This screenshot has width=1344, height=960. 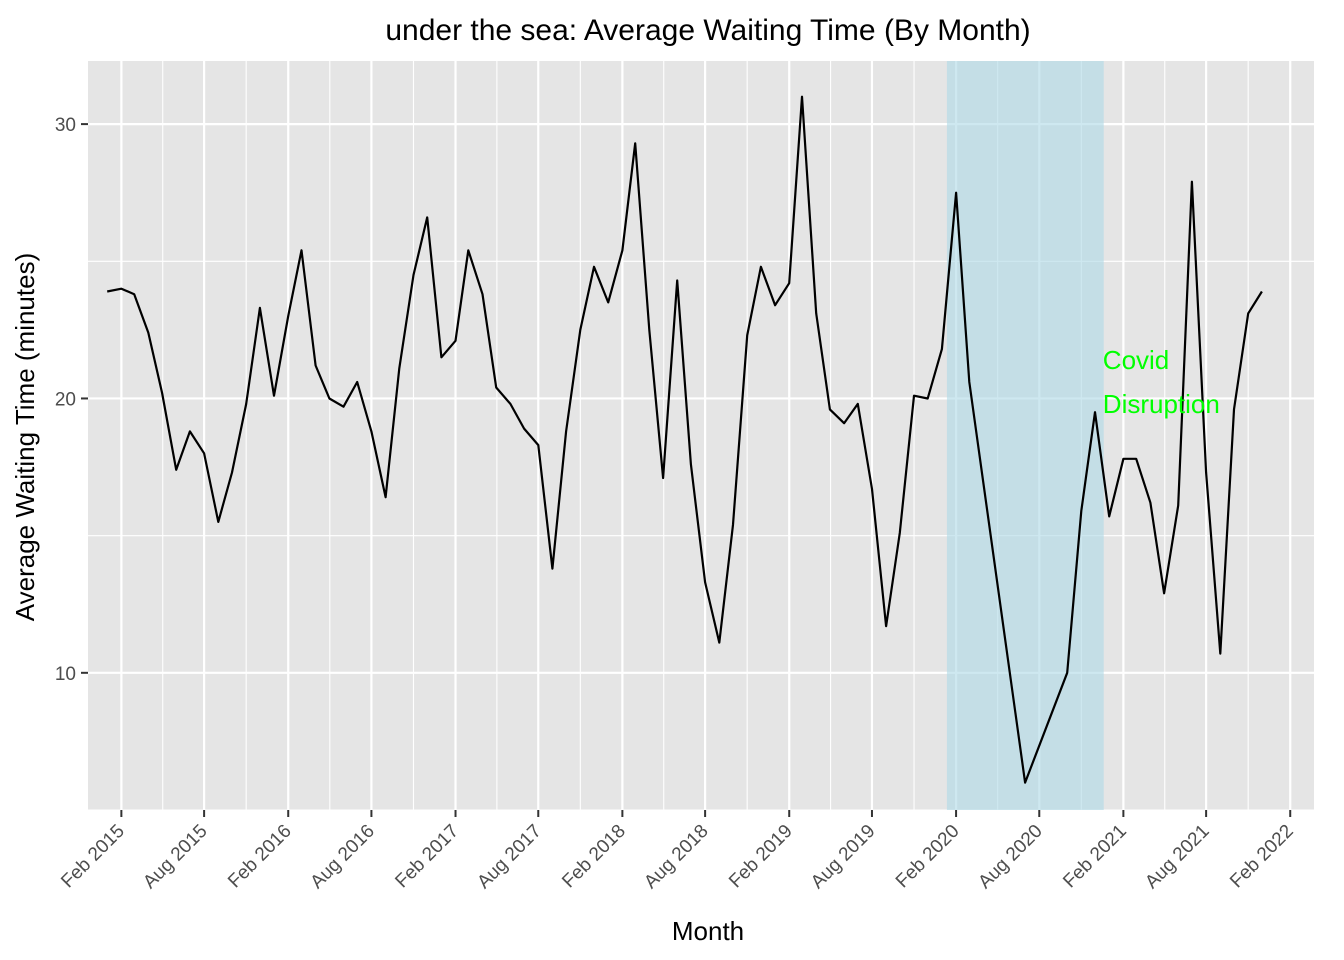 What do you see at coordinates (1095, 857) in the screenshot?
I see `x-tick-label: Feb 2021` at bounding box center [1095, 857].